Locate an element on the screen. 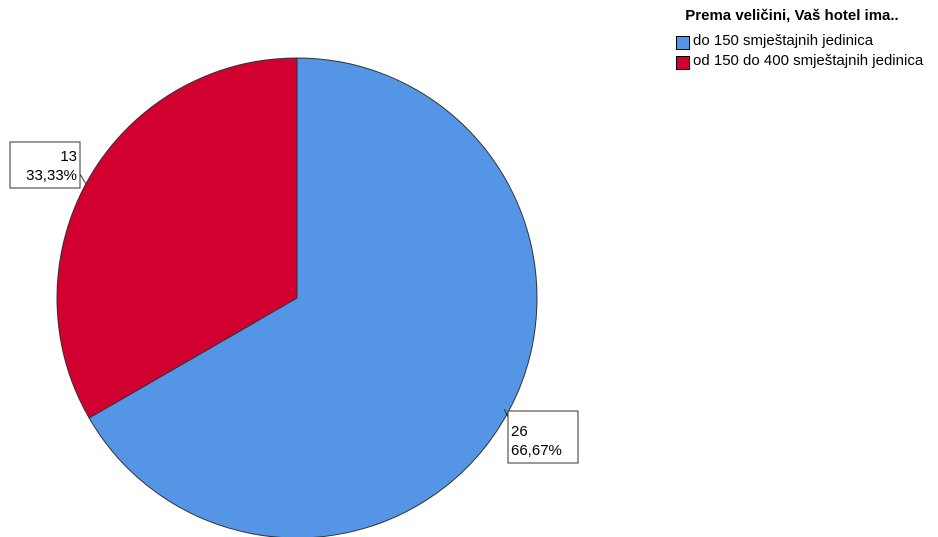  legend-title: Prema veličini, Vaš hotel ima.. is located at coordinates (792, 15).